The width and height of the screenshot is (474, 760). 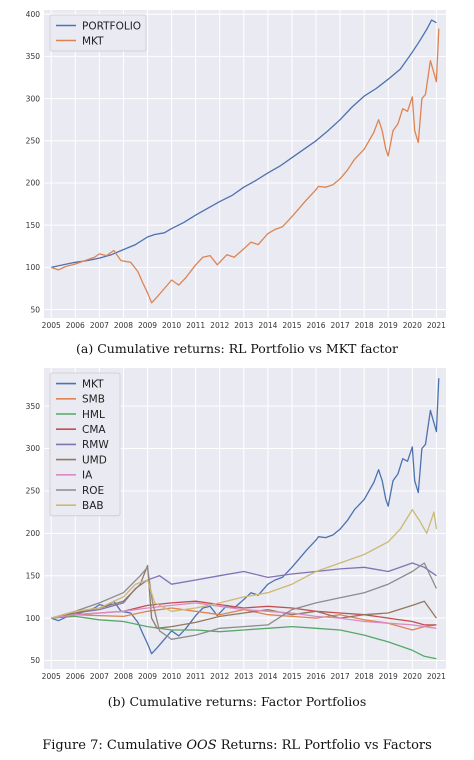 I want to click on y-tick-label: 400, so click(x=33, y=14).